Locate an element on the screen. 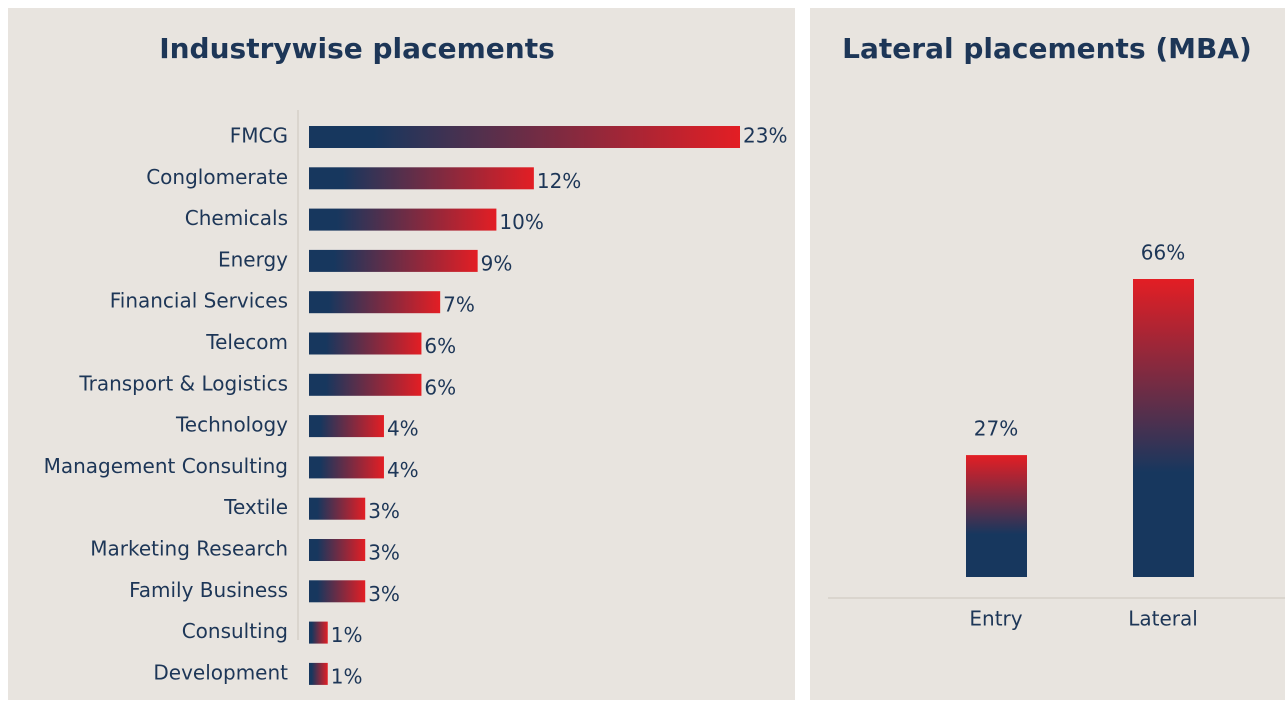 This screenshot has height=709, width=1285. category-label: Financial Services is located at coordinates (199, 301).